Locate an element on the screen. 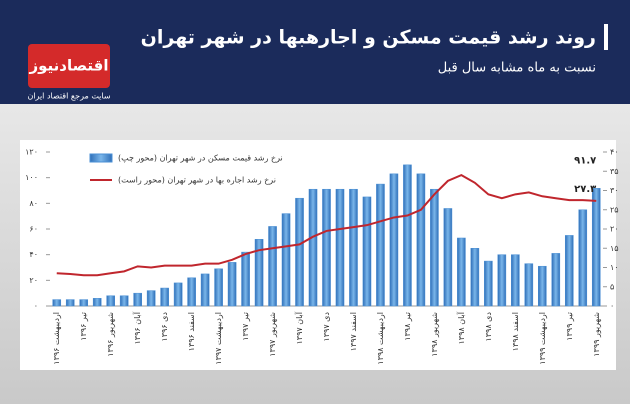 This screenshot has height=408, width=630. y-tick-label: ۴۰ is located at coordinates (33, 254).